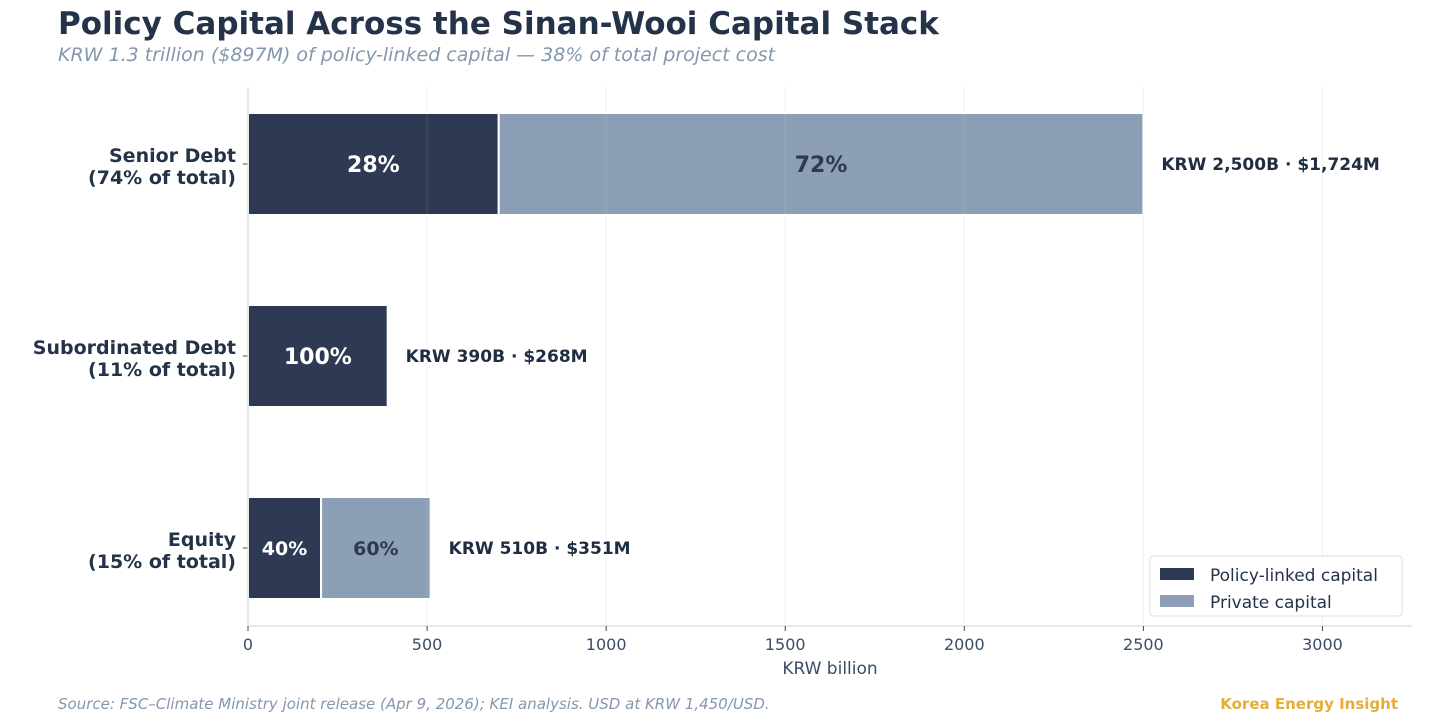 The image size is (1456, 728). What do you see at coordinates (1322, 644) in the screenshot?
I see `x-tick-label: 3000` at bounding box center [1322, 644].